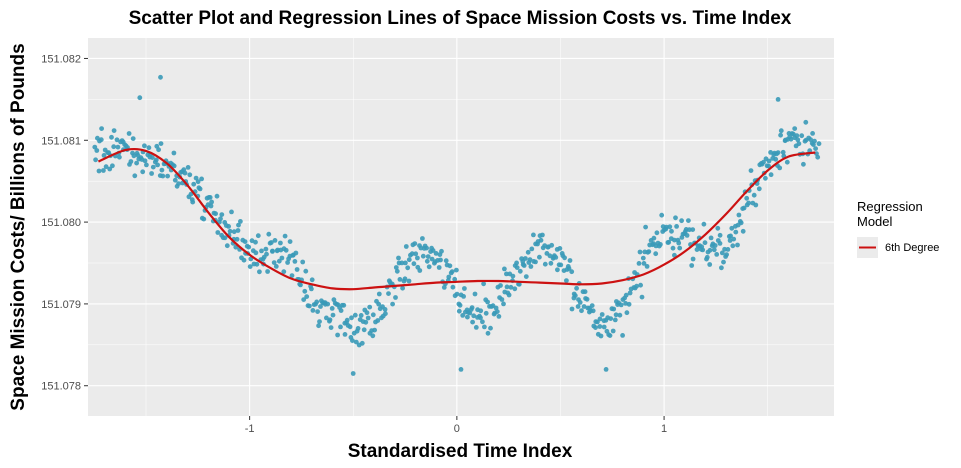 The width and height of the screenshot is (961, 468). I want to click on legend-label-6th-degree: 6th Degree, so click(912, 248).